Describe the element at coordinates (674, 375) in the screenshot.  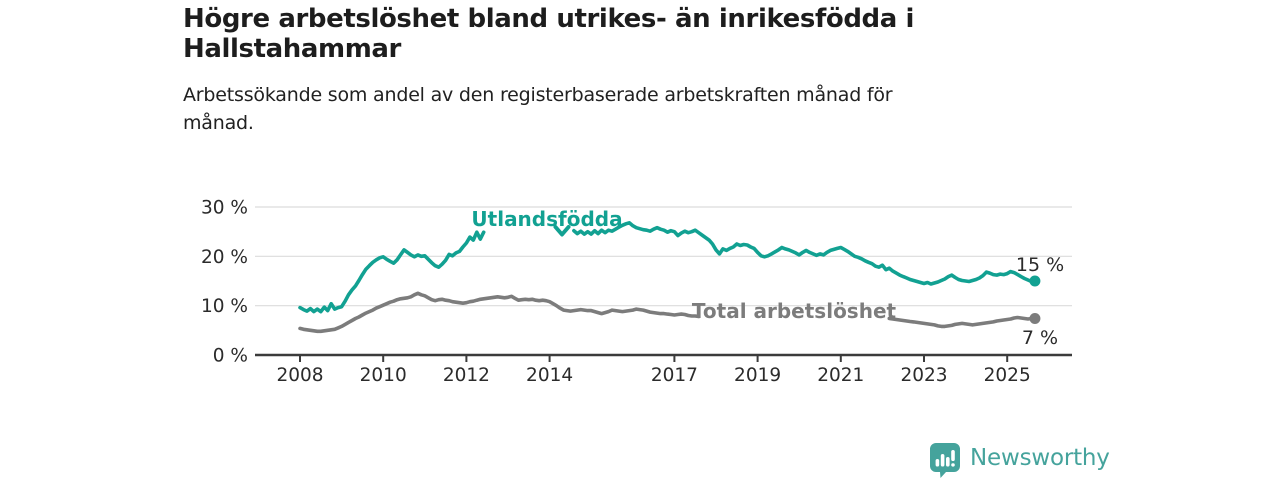
I see `x-axis-label-2017: 2017` at that location.